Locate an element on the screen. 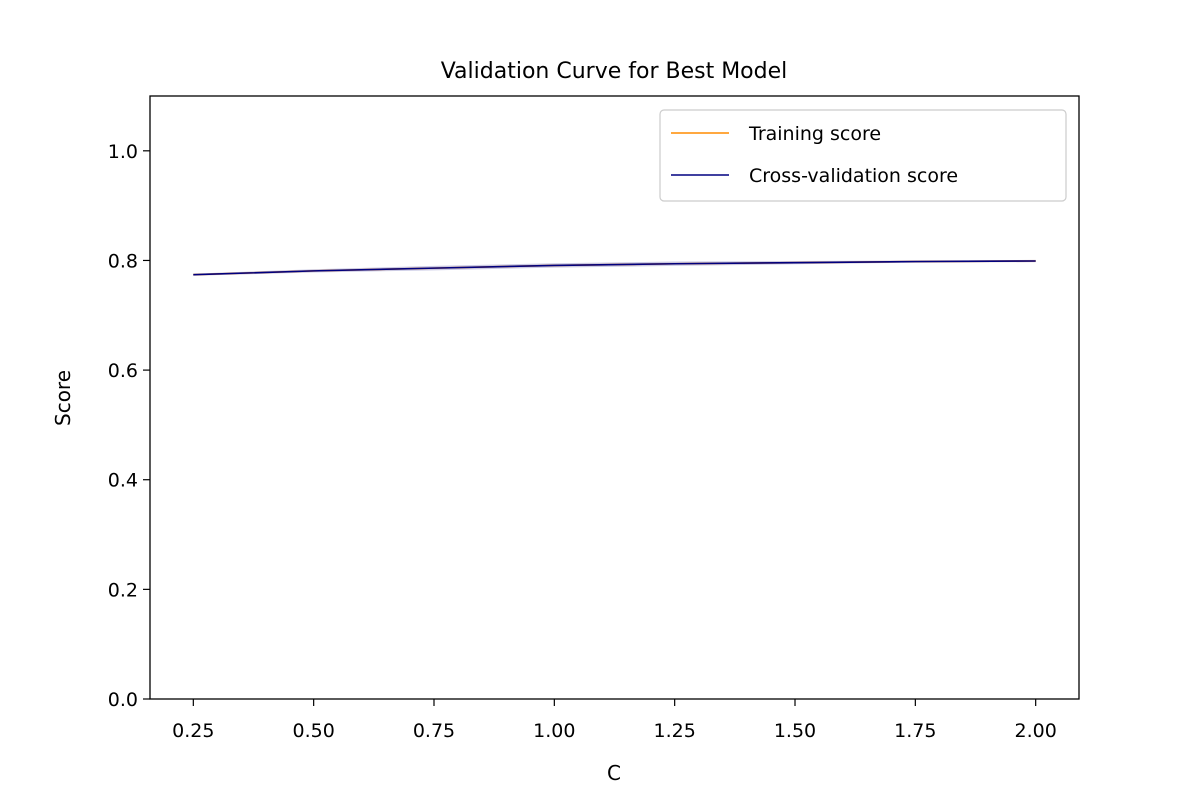 The image size is (1200, 800). x-tick-label: 0.50 is located at coordinates (314, 731).